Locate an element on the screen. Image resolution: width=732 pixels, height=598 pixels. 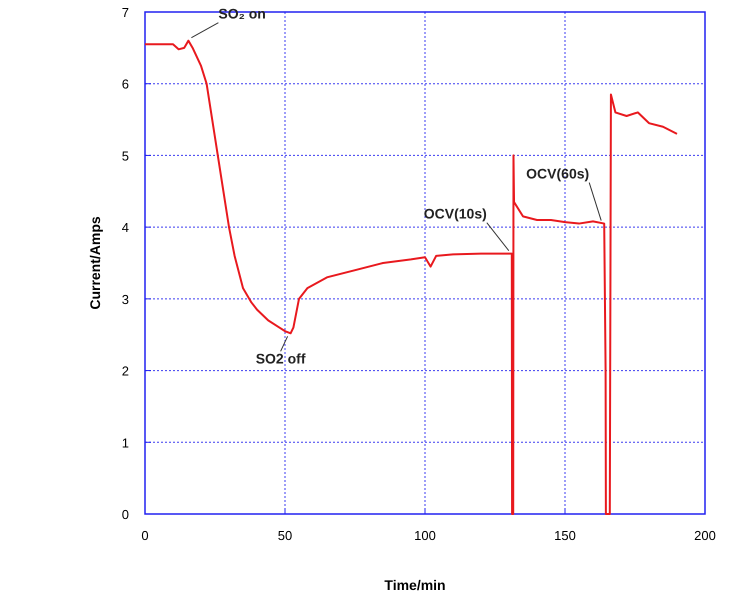
y-tick-label: 5 is located at coordinates (125, 156).